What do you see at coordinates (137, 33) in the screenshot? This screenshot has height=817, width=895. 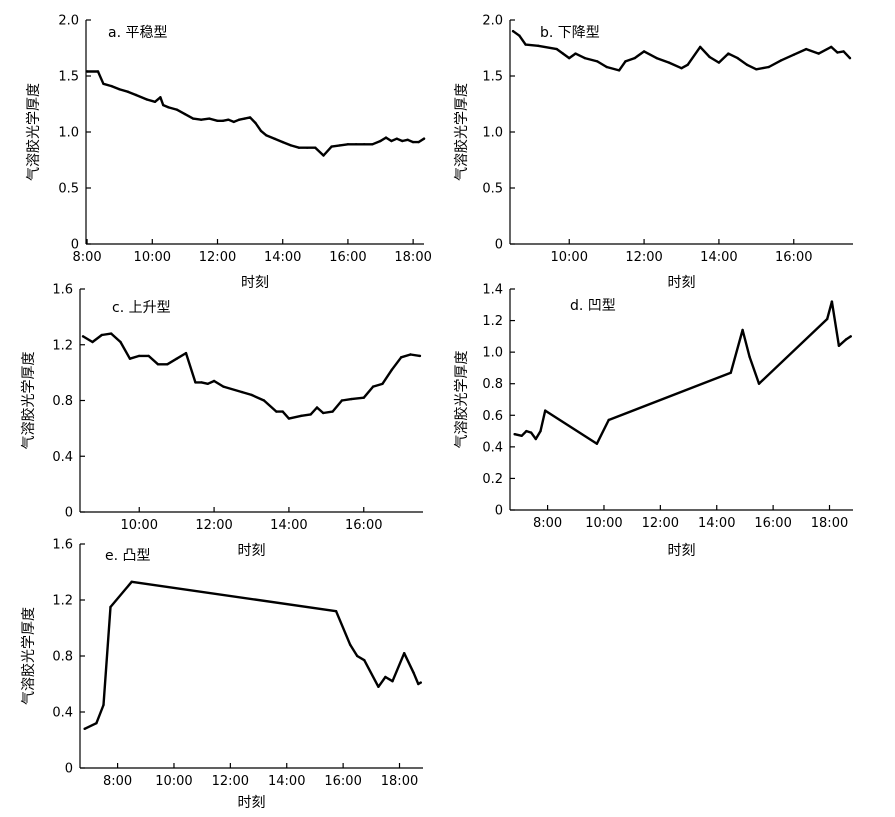 I see `chart-title: a. 平稳型` at bounding box center [137, 33].